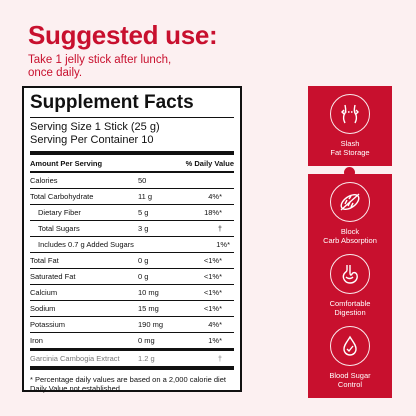  What do you see at coordinates (132, 105) in the screenshot?
I see `facts-title: Supplement Facts` at bounding box center [132, 105].